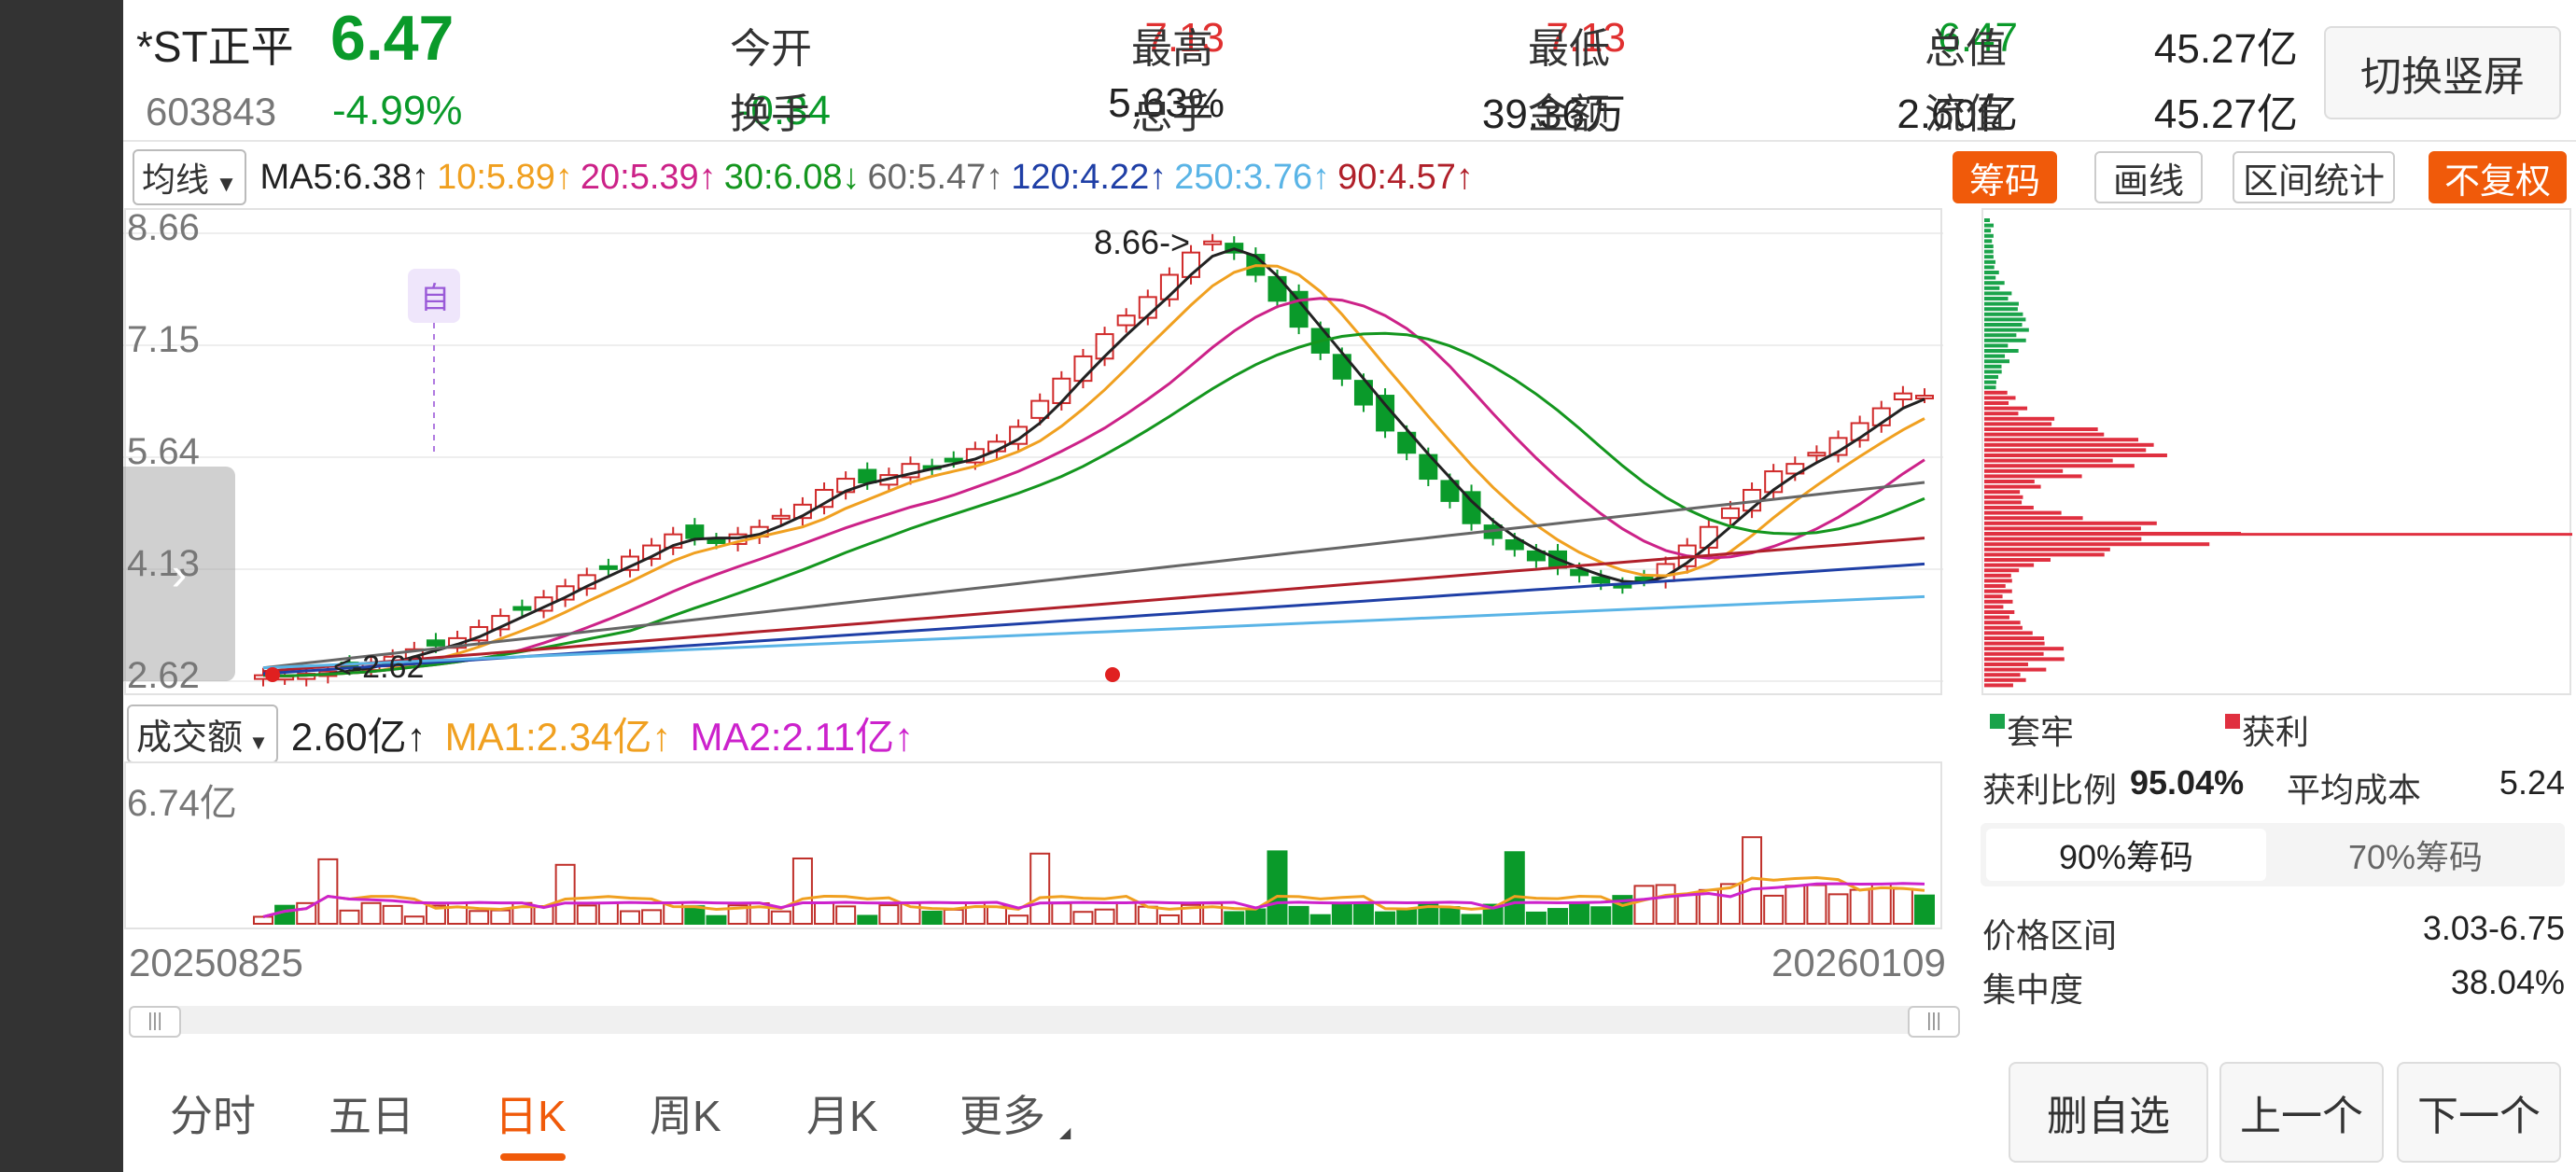 The image size is (2576, 1172). Describe the element at coordinates (2108, 1112) in the screenshot. I see `remove-watchlist-button: 删自选` at that location.